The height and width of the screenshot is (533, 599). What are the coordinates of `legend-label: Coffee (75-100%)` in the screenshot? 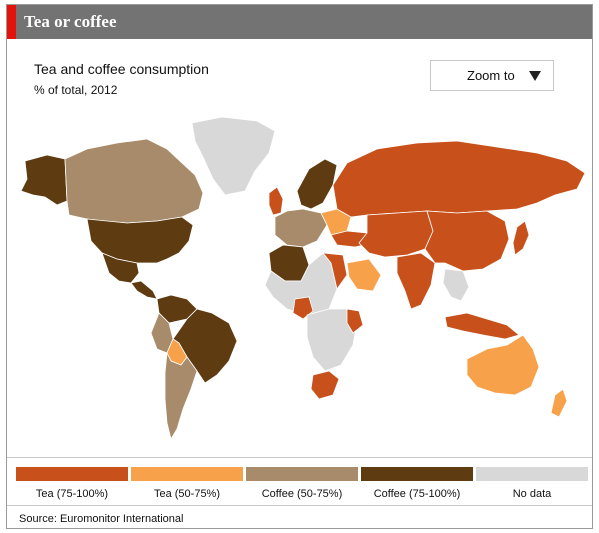 It's located at (417, 494).